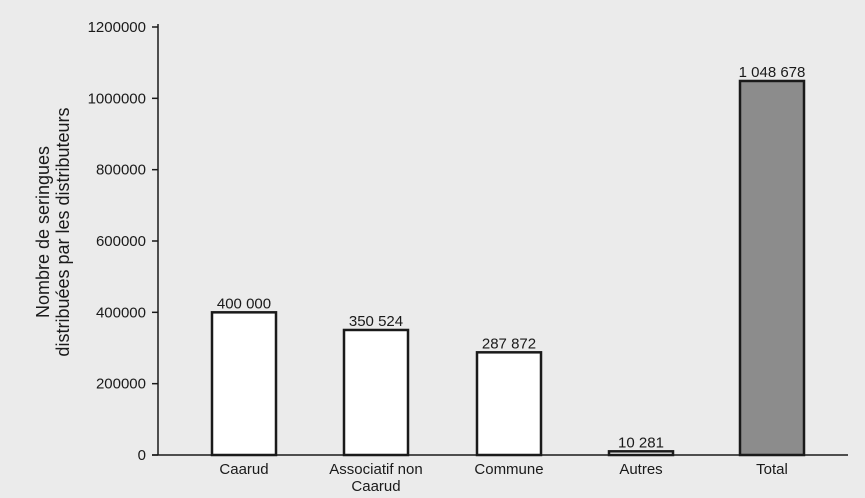  What do you see at coordinates (43, 232) in the screenshot?
I see `y-axis-label-line: Nombre de seringues` at bounding box center [43, 232].